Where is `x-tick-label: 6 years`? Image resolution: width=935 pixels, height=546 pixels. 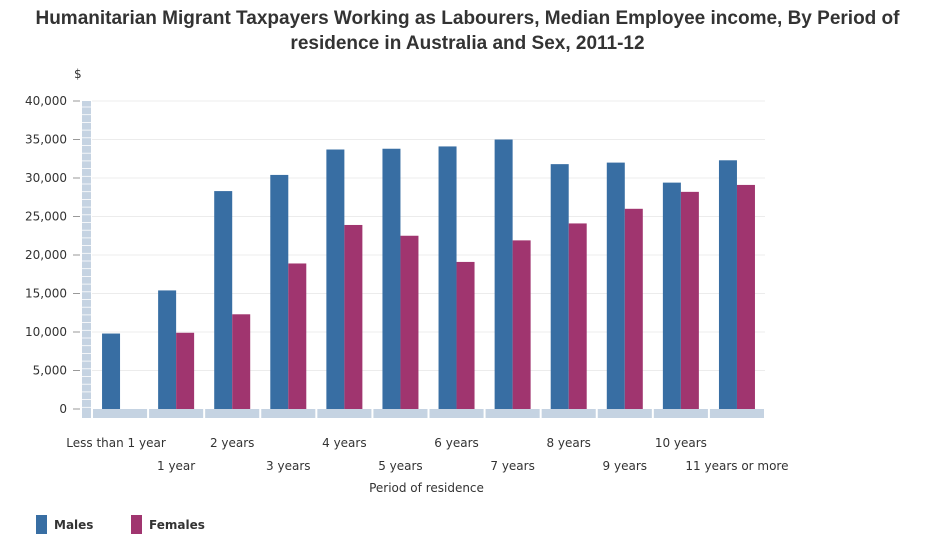
x-tick-label: 6 years is located at coordinates (456, 443).